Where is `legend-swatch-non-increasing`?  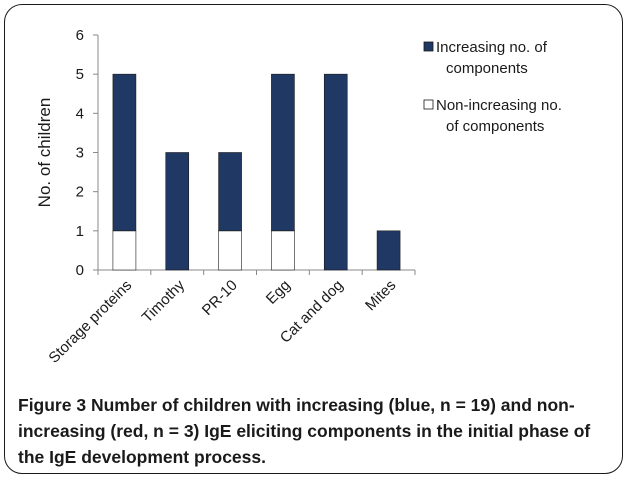
legend-swatch-non-increasing is located at coordinates (428, 104).